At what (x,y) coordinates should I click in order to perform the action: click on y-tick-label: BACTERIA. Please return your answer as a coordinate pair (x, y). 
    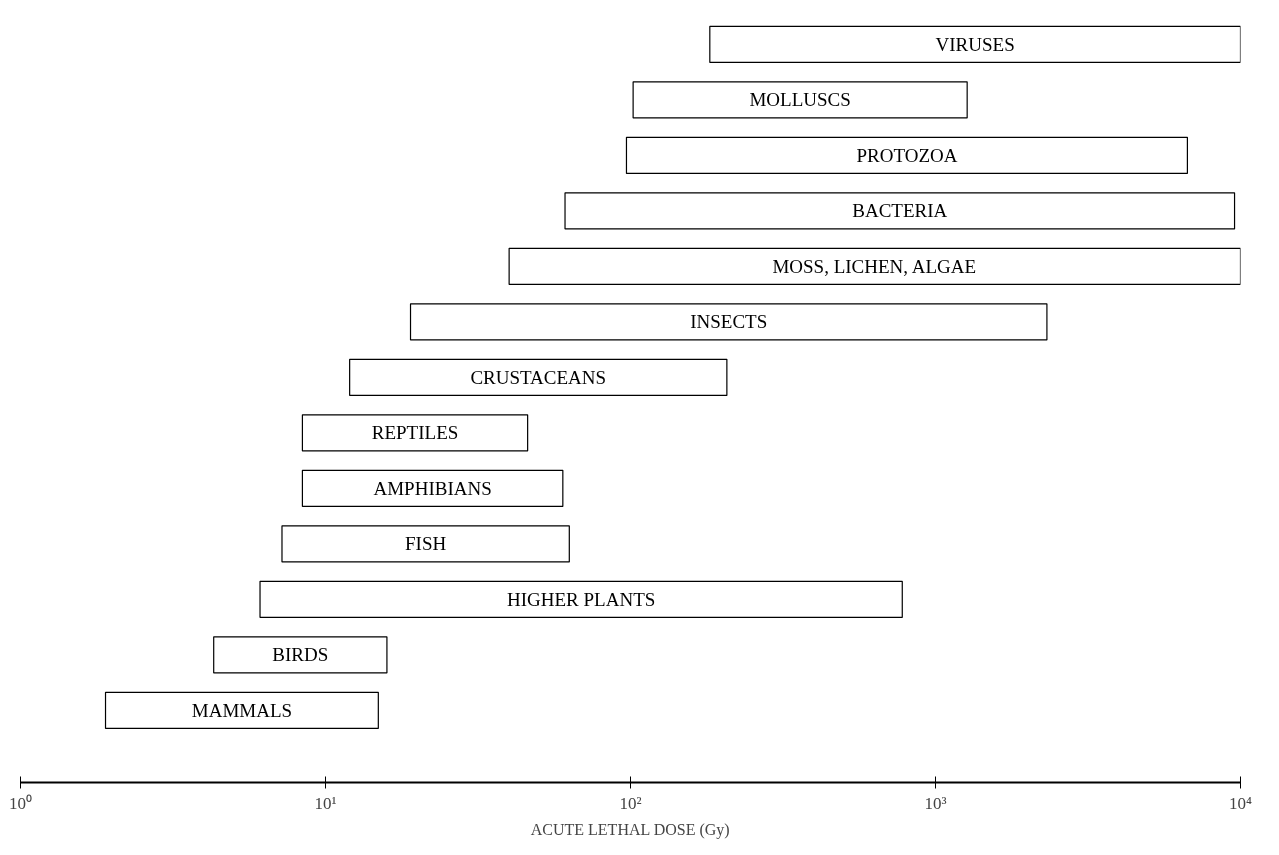
    Looking at the image, I should click on (900, 211).